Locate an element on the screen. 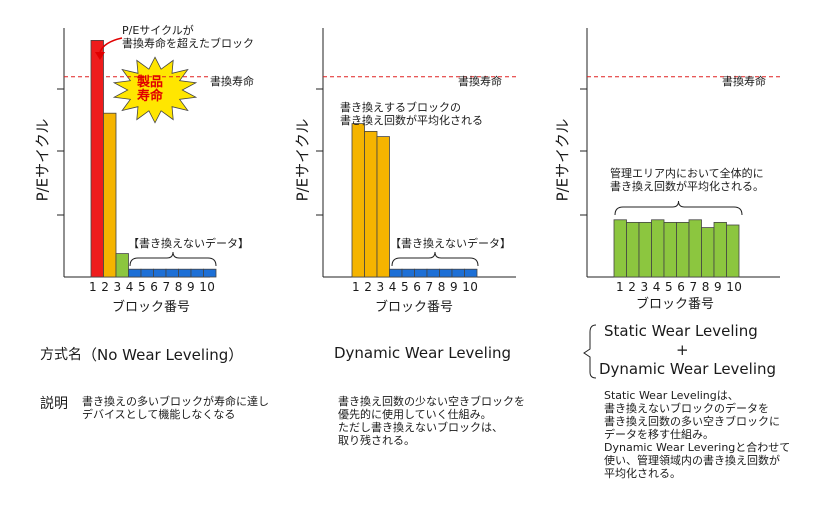 Image resolution: width=816 pixels, height=506 pixels. x-axis-label-2: ブロック番号 is located at coordinates (414, 307).